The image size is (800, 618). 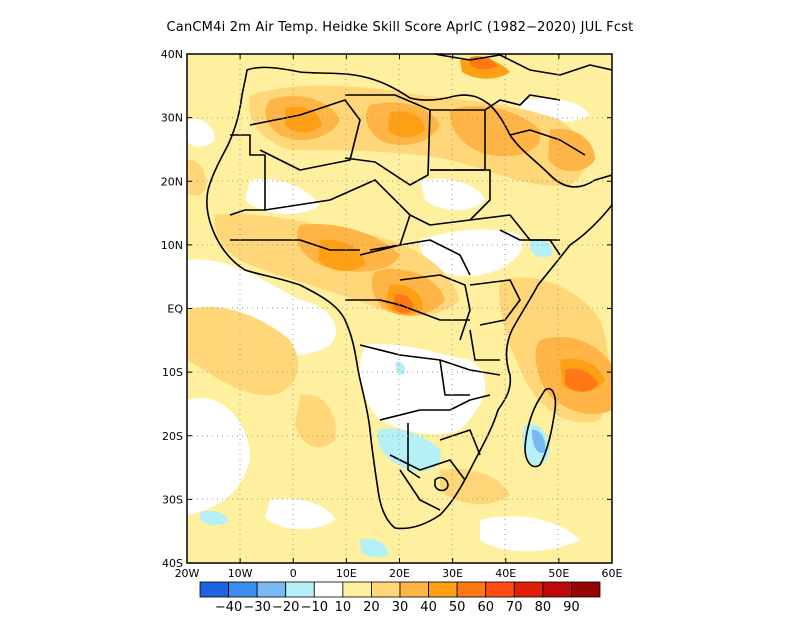 I want to click on colorbar-label: 30, so click(x=400, y=607).